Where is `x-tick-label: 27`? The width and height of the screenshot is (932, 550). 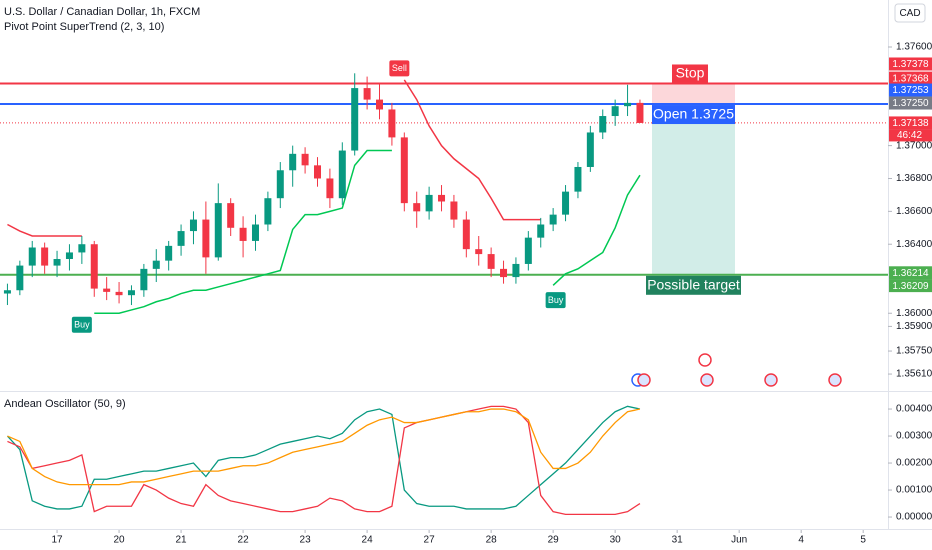
x-tick-label: 27 is located at coordinates (430, 540).